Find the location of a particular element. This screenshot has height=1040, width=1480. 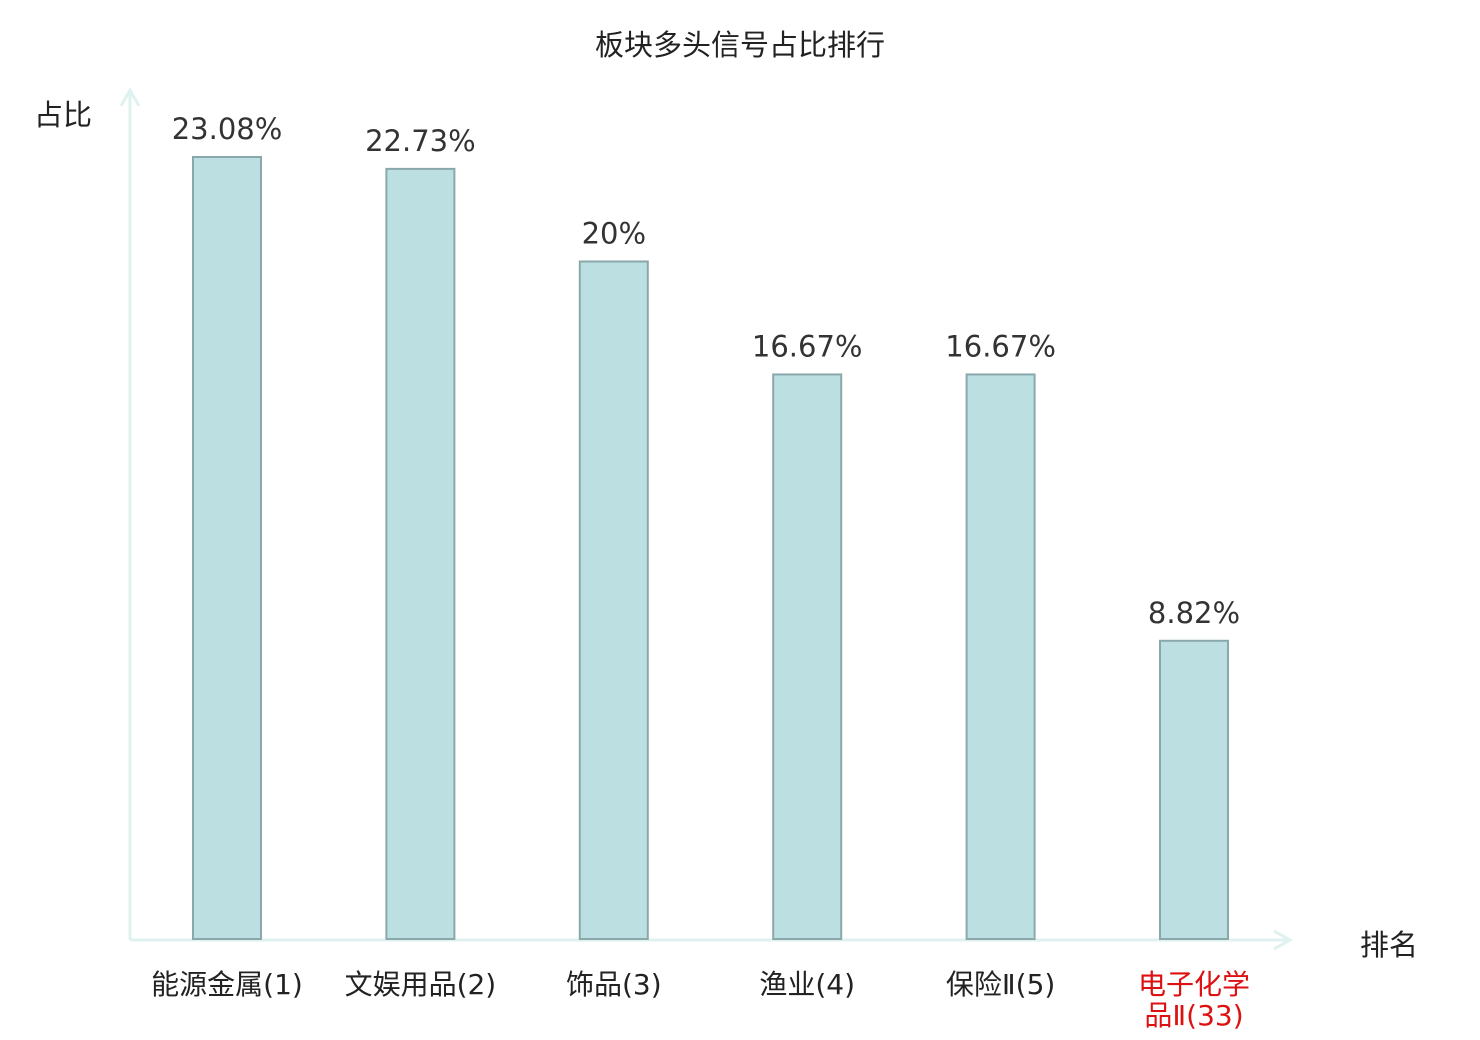

x-tick-label: 品Ⅱ(33) is located at coordinates (1193, 1015).